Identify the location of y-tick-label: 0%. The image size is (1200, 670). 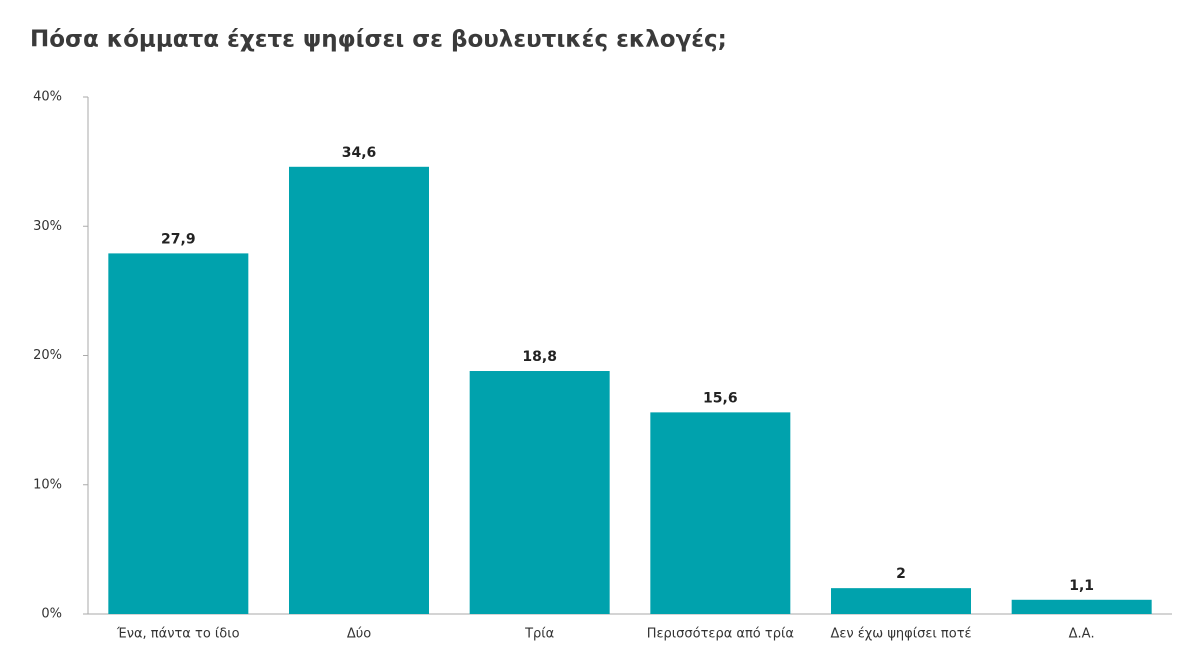
(51, 614).